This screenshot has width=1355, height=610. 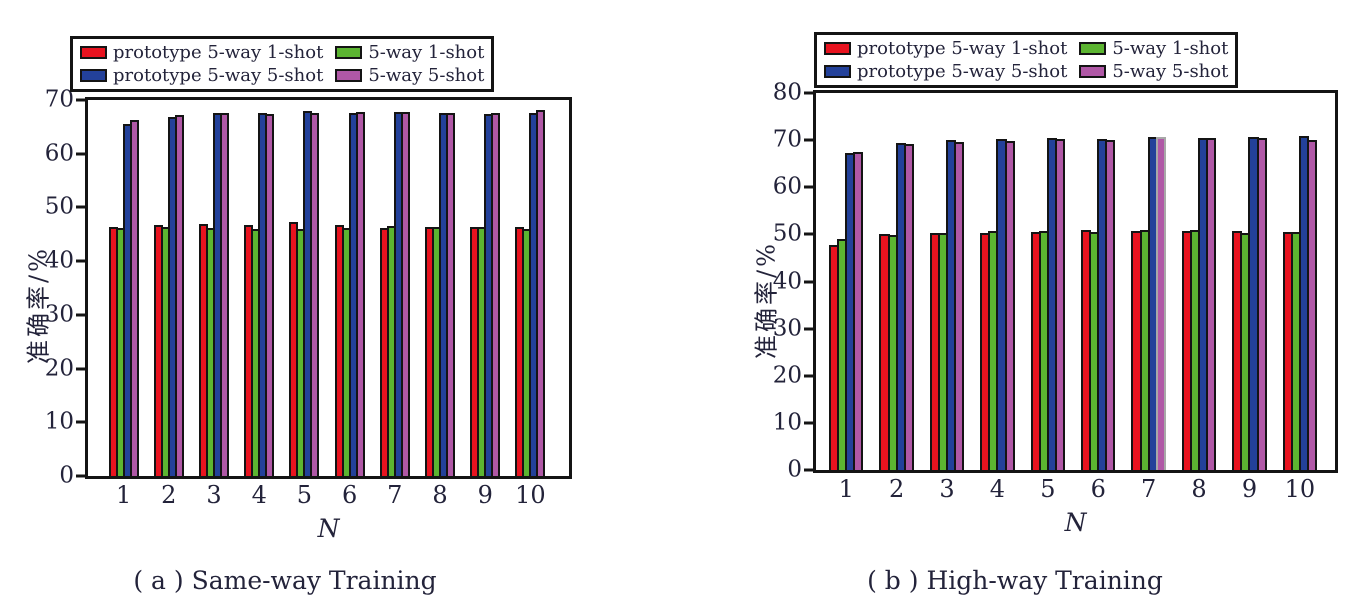 I want to click on legend-label: prototype 5-way 1-shot, so click(x=962, y=48).